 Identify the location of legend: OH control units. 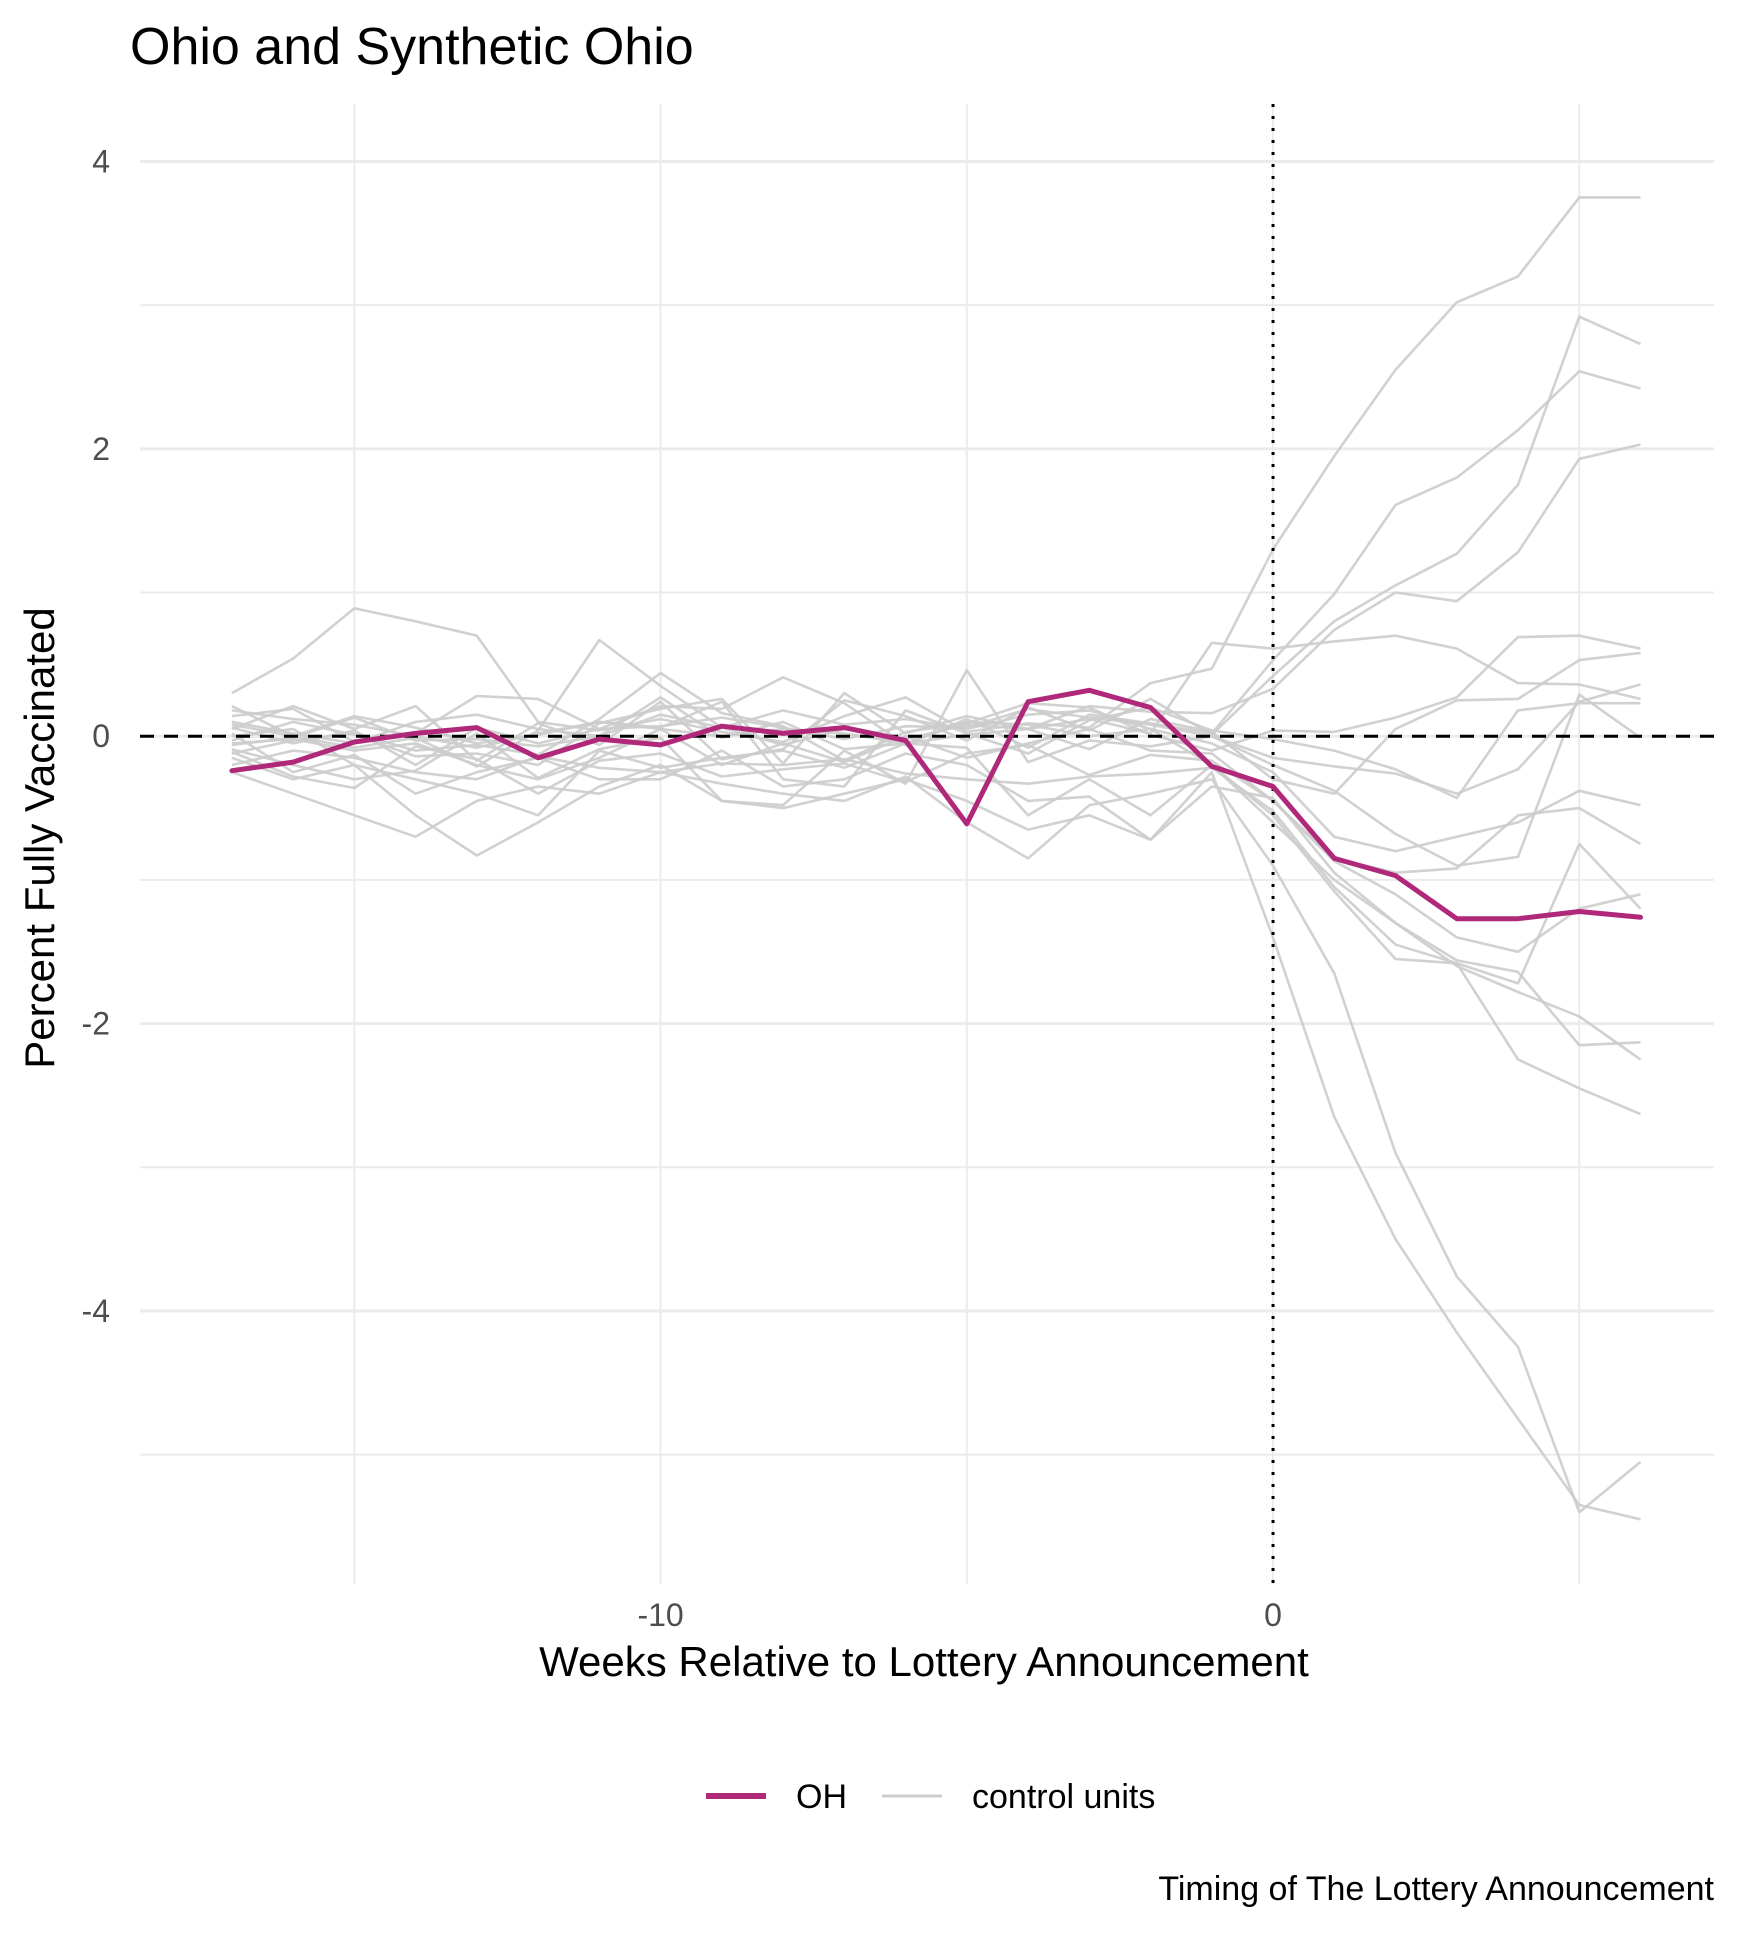
(930, 1797).